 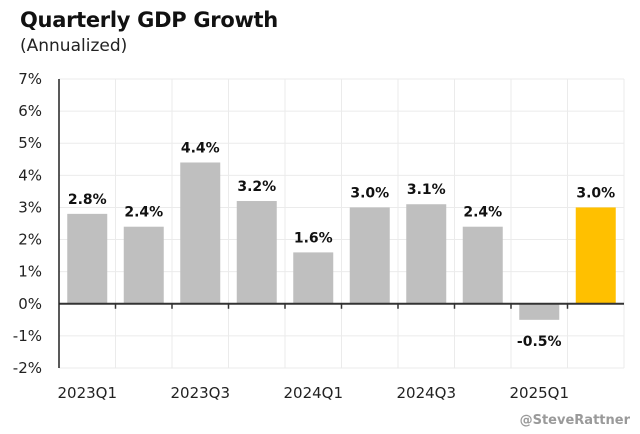 What do you see at coordinates (539, 393) in the screenshot?
I see `x-tick-label: 2025Q1` at bounding box center [539, 393].